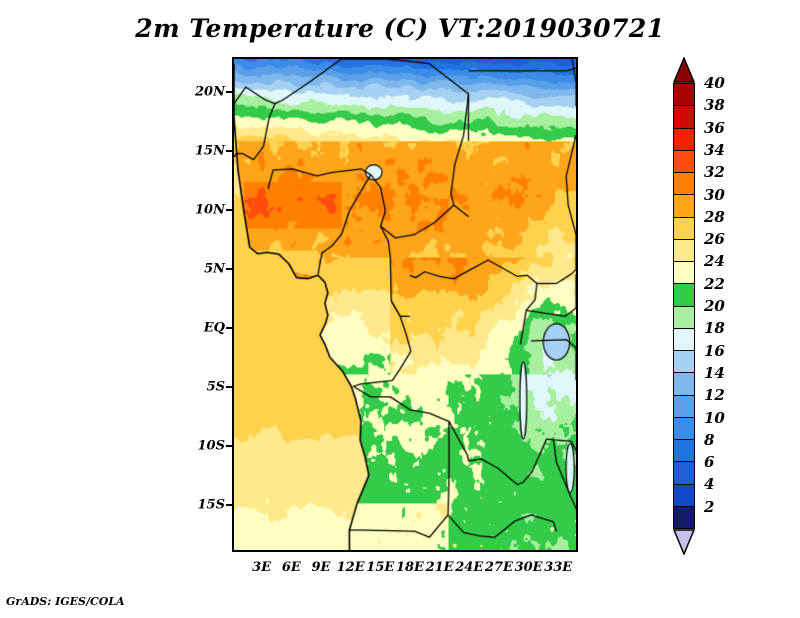  Describe the element at coordinates (558, 567) in the screenshot. I see `x-axis-tick-label: 33E` at that location.